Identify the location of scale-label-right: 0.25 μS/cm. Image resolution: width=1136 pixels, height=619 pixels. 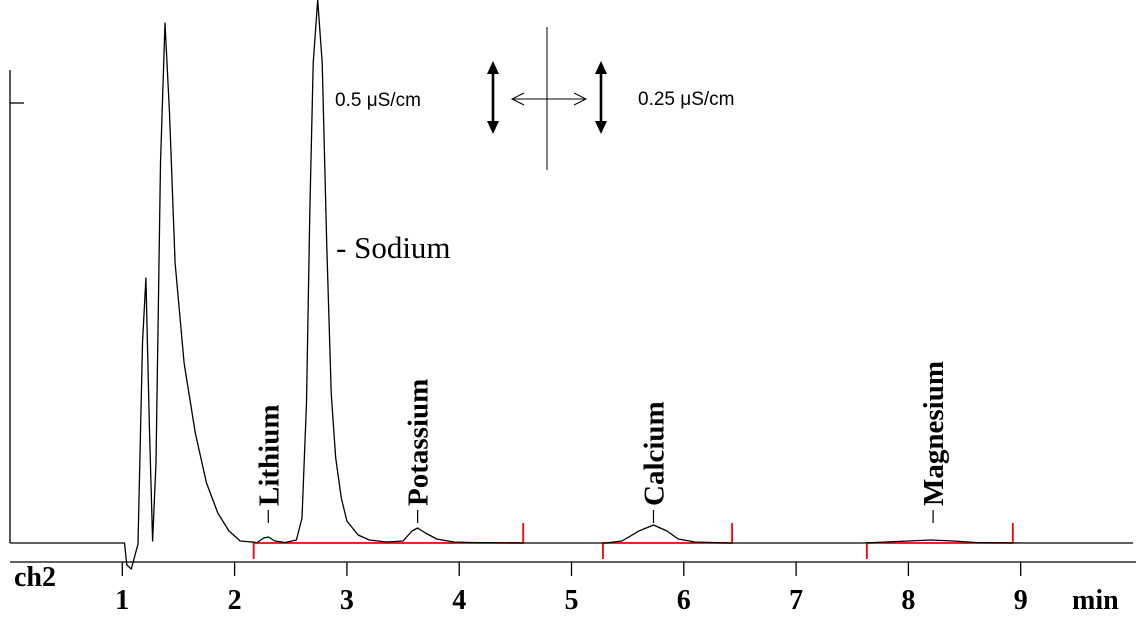
(686, 99).